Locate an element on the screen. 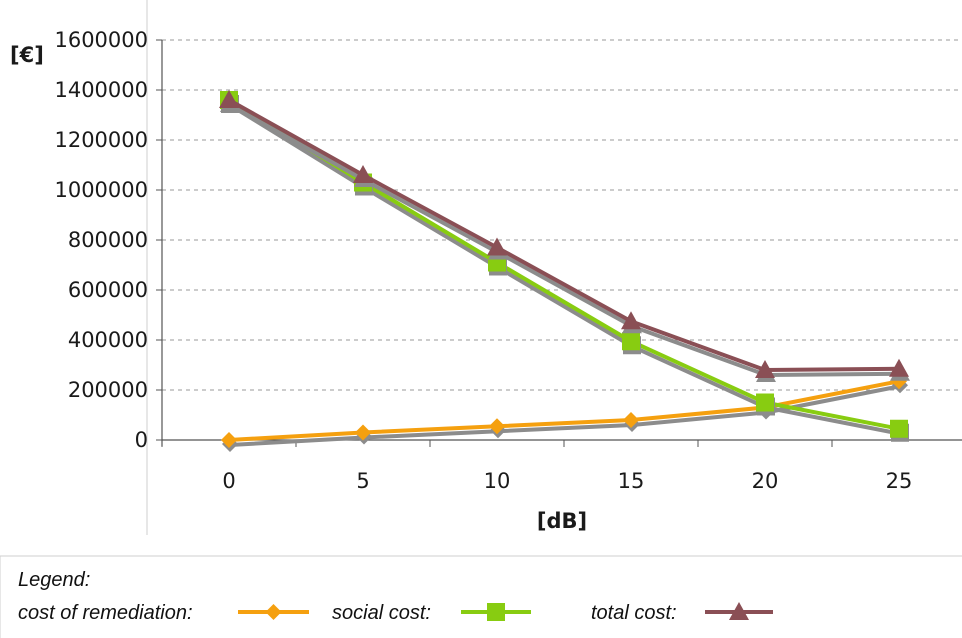 Image resolution: width=962 pixels, height=638 pixels. y-tick-label: 400000 is located at coordinates (108, 340).